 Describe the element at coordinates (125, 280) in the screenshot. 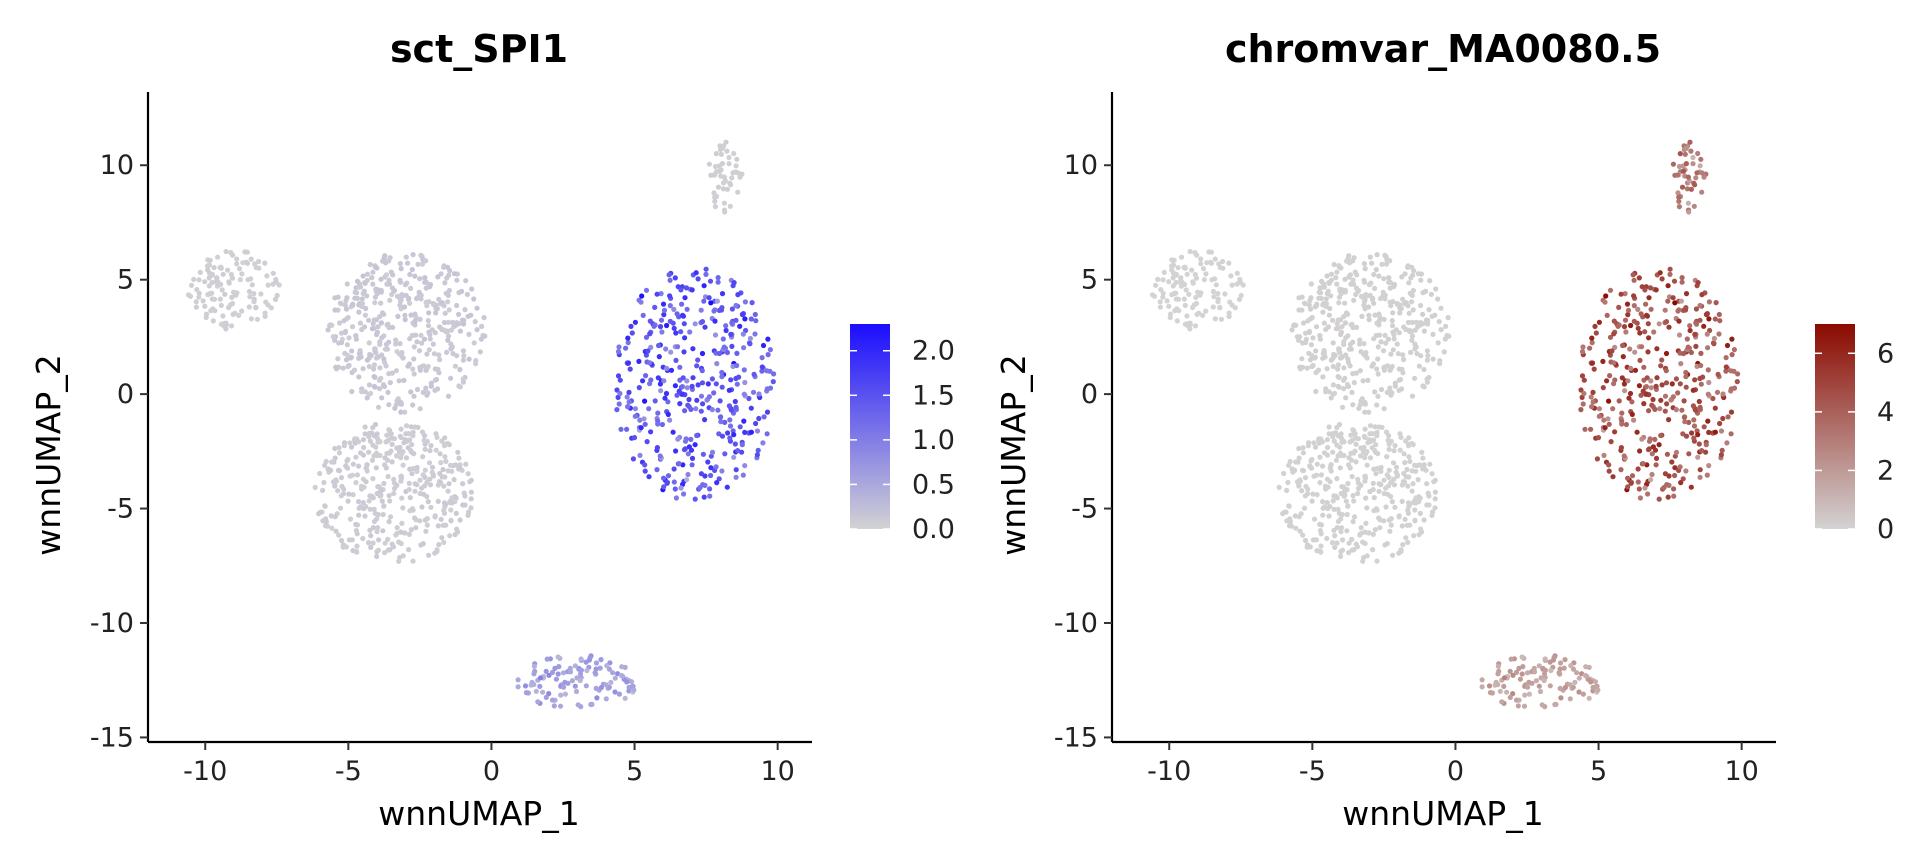

I see `y-tick-label: 5` at that location.